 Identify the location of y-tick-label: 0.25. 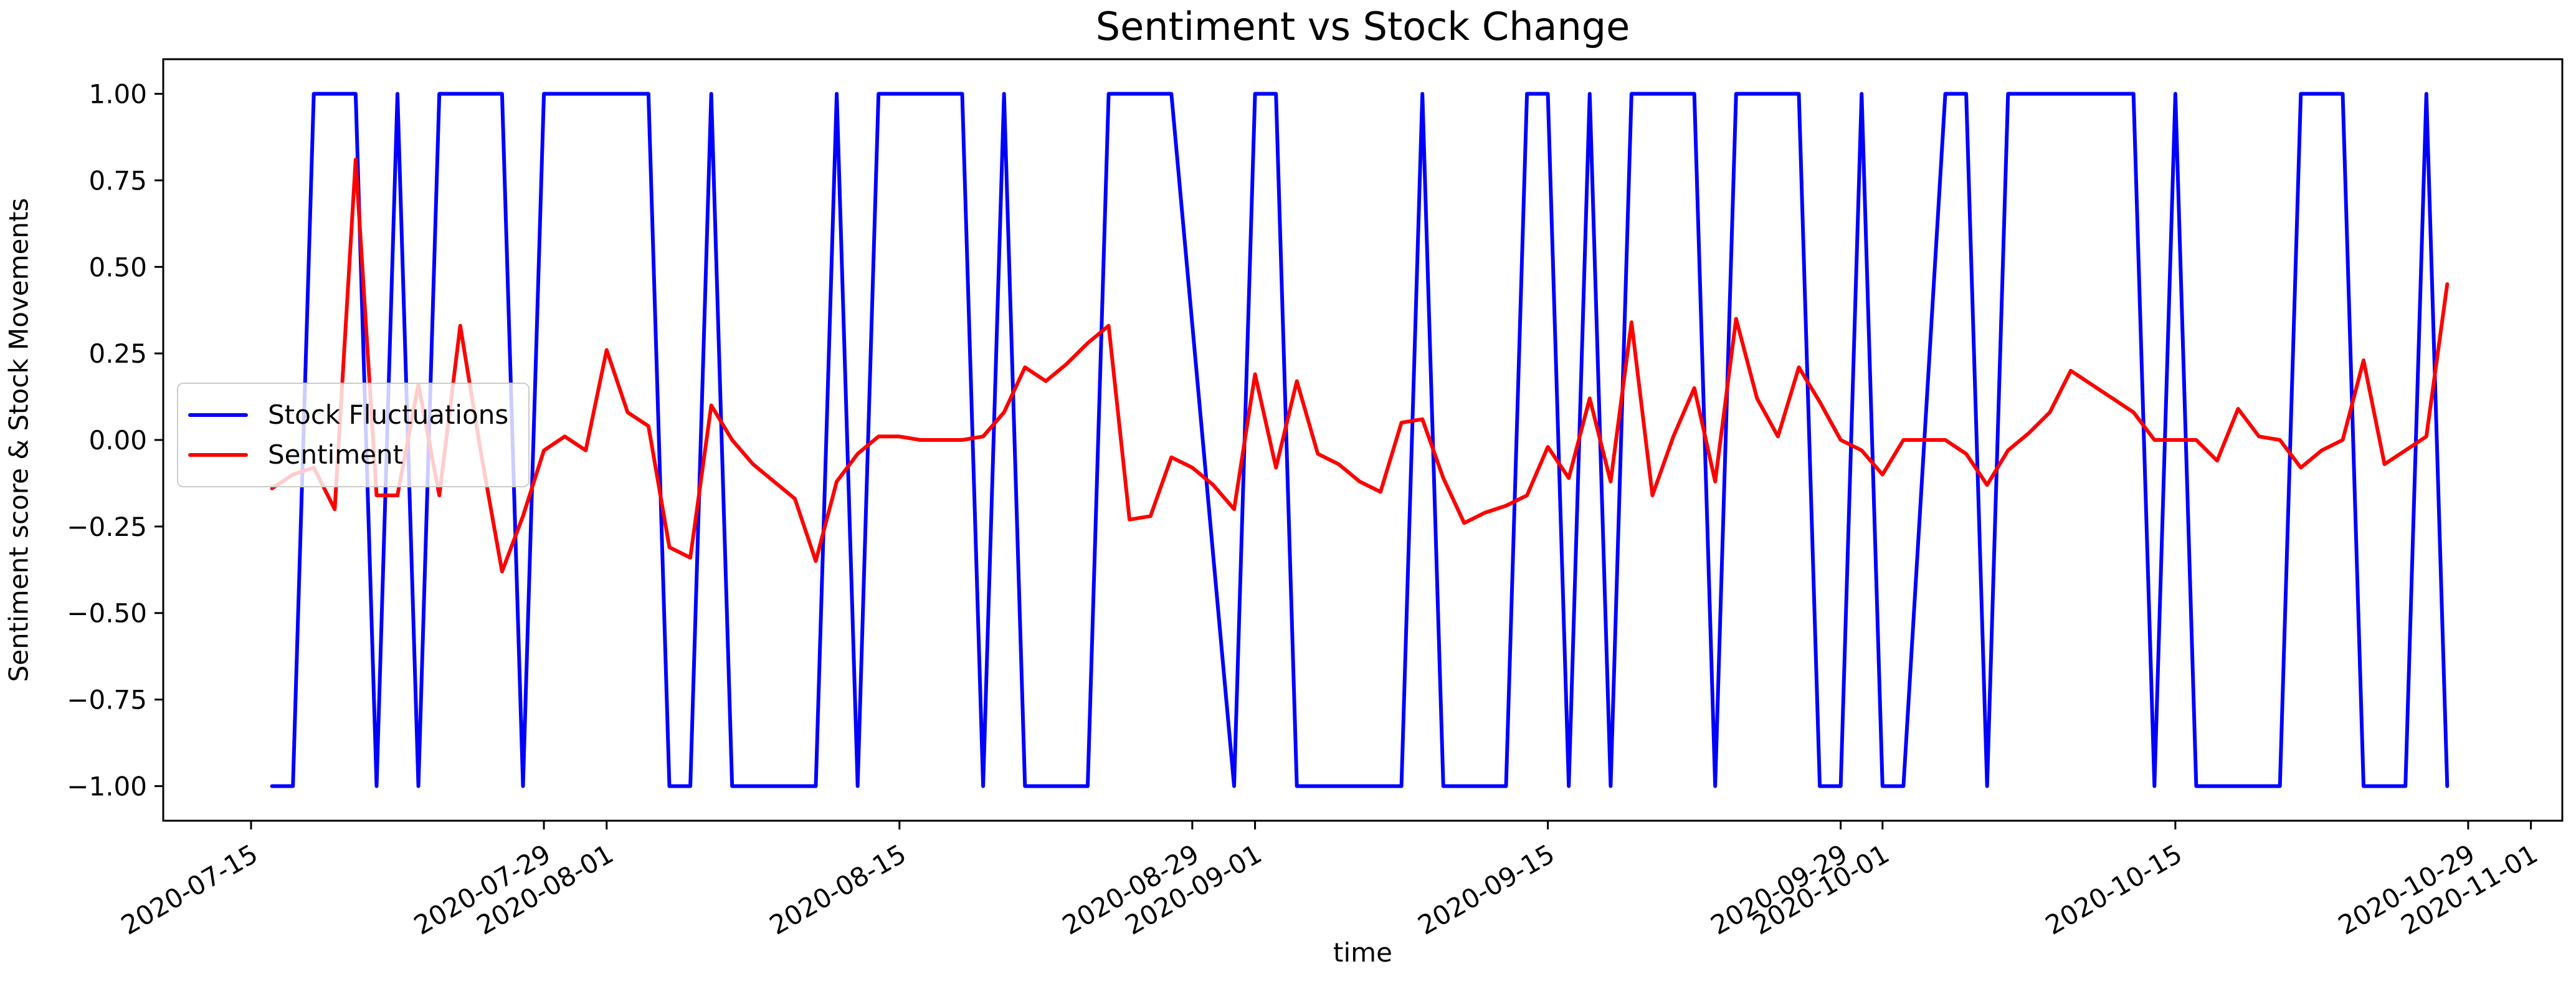
(117, 354).